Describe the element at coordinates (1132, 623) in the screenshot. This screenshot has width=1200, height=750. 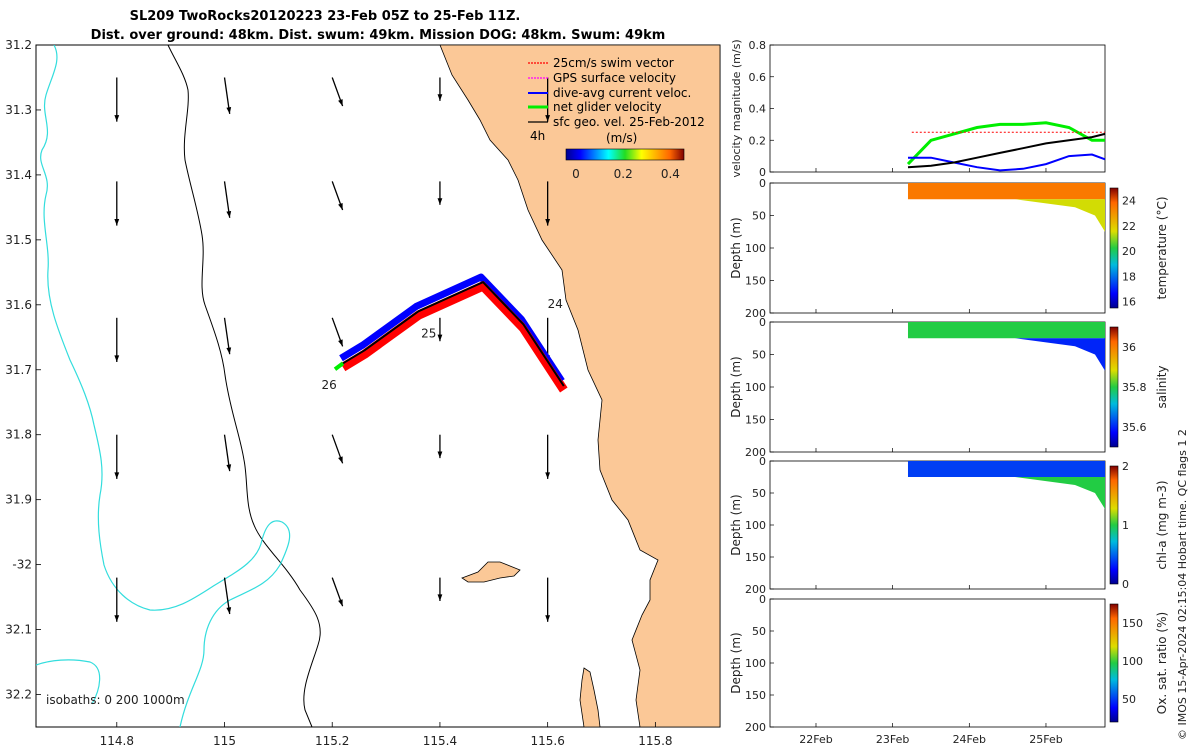
I see `colorbar-tick-label: 150` at that location.